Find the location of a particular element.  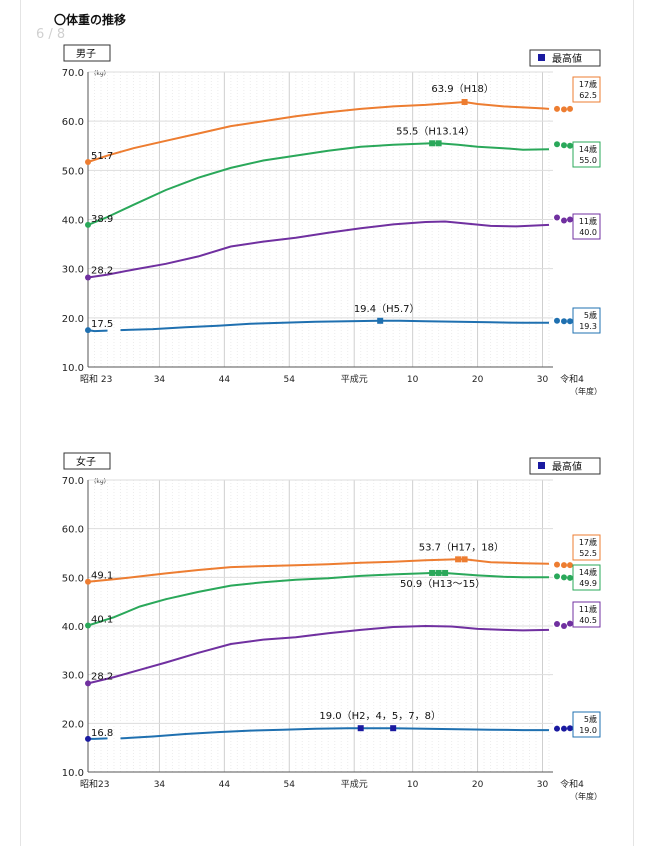

boys-series-17歳: 51.7 63.9（H18） 17歳 62.5 is located at coordinates (343, 120).